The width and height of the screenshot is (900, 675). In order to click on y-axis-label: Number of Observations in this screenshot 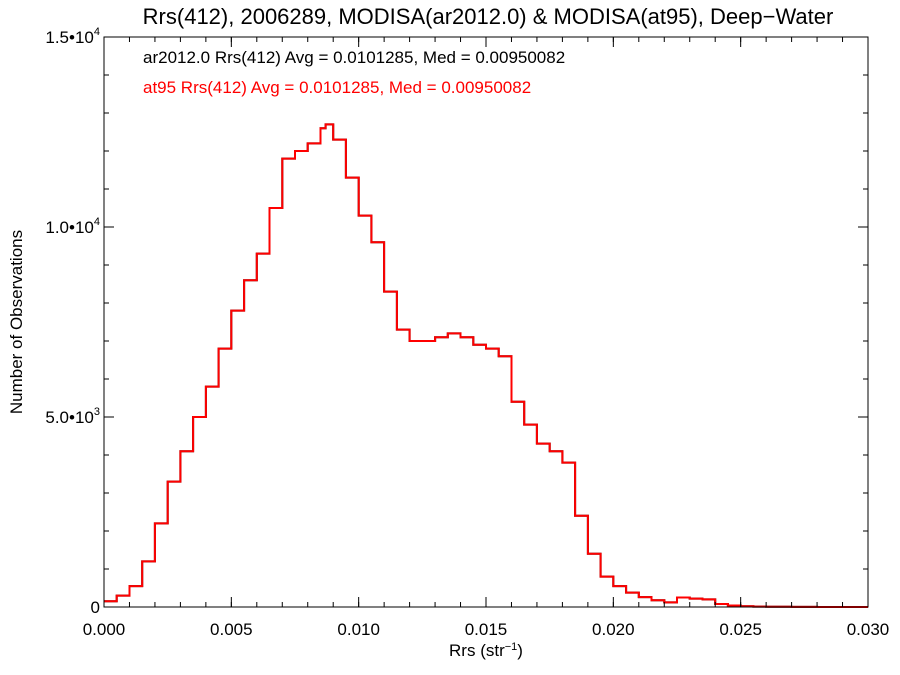, I will do `click(16, 322)`.